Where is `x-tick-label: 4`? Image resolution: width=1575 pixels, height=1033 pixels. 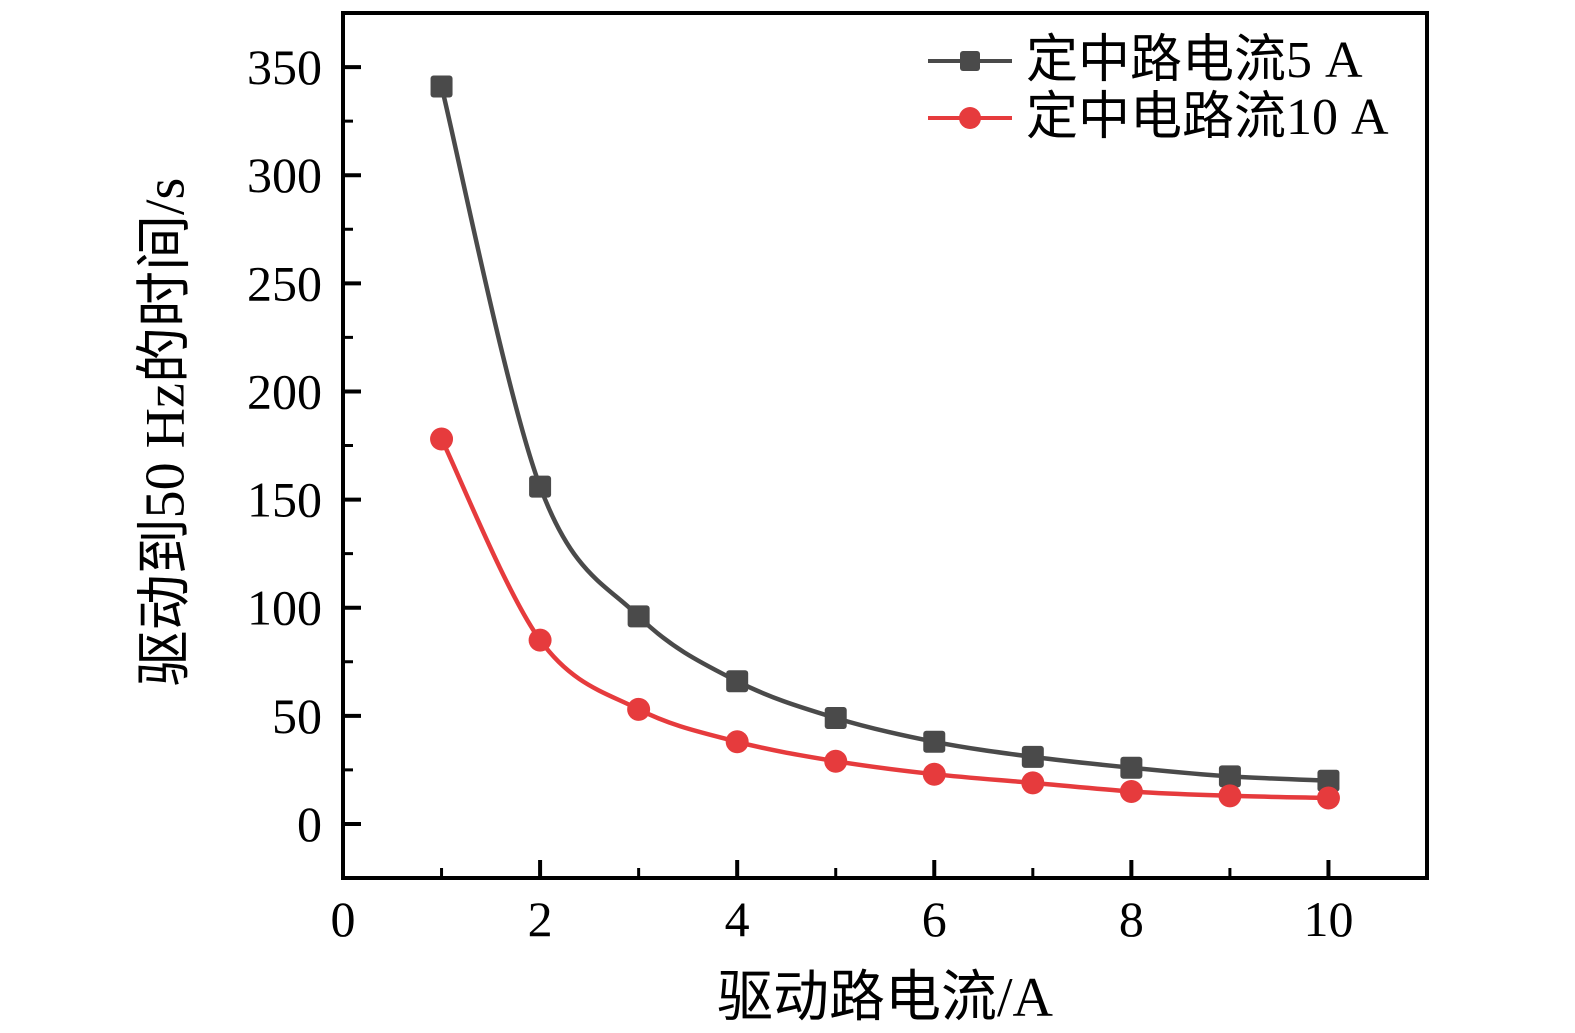
x-tick-label: 4 is located at coordinates (737, 919).